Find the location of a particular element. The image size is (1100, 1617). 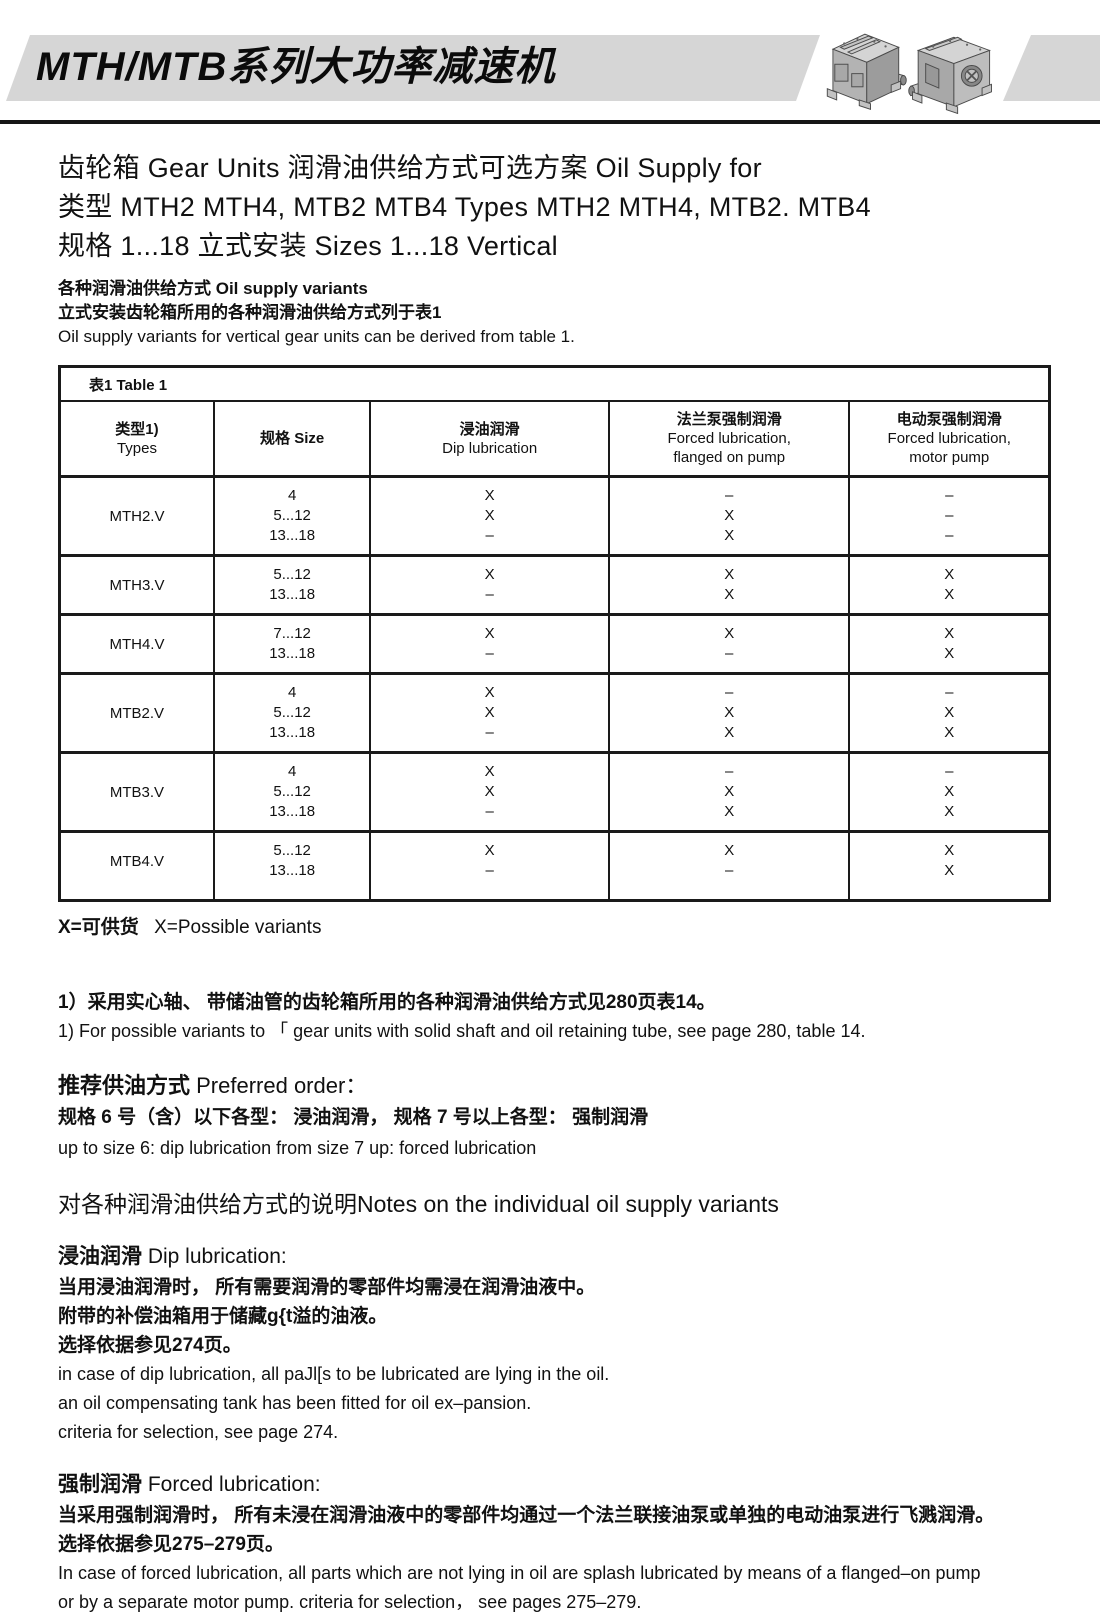

col-header-5: 电动泵强制润滑 Forced lubrication, motor pump is located at coordinates (949, 439).